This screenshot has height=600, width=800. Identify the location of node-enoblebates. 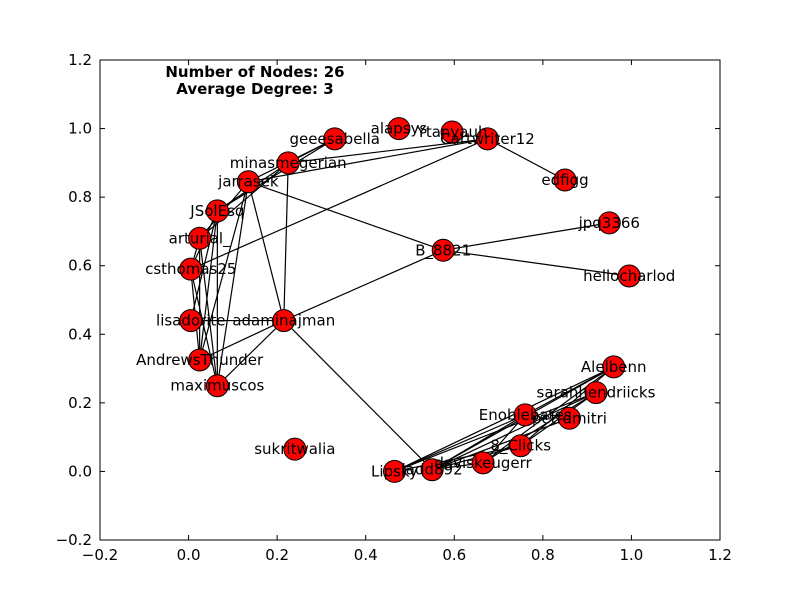
(525, 415).